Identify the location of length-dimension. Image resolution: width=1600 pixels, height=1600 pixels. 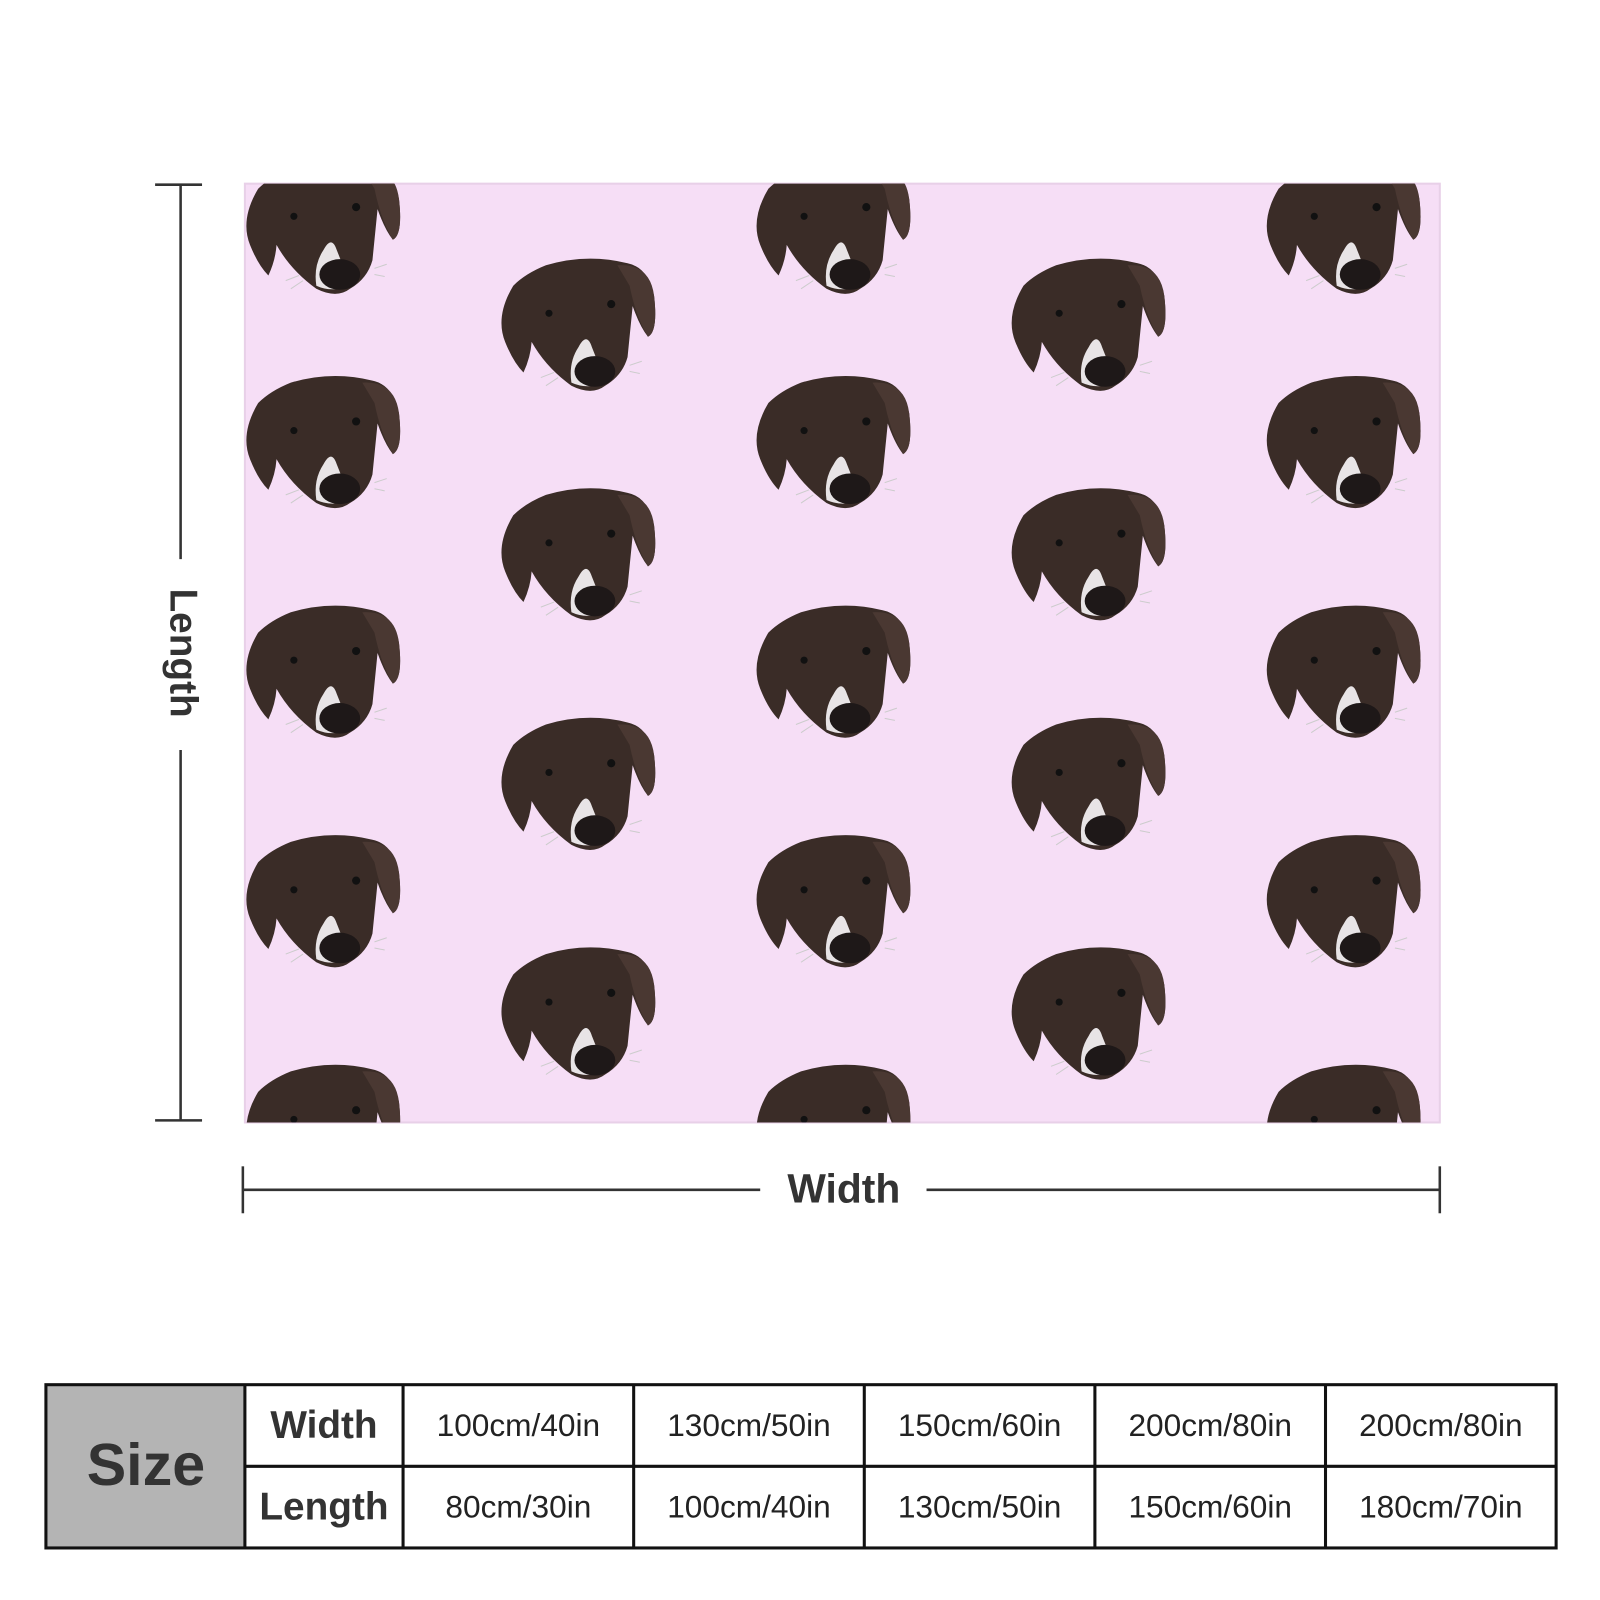
(179, 652).